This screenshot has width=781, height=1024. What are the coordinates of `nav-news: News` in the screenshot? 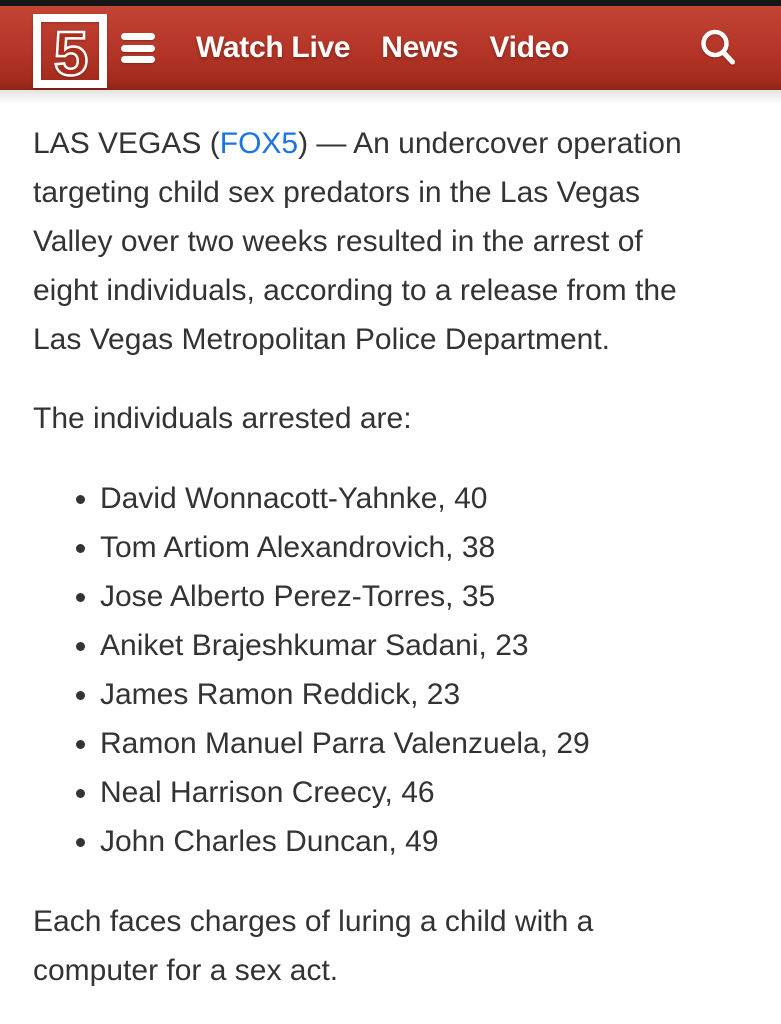 It's located at (420, 47).